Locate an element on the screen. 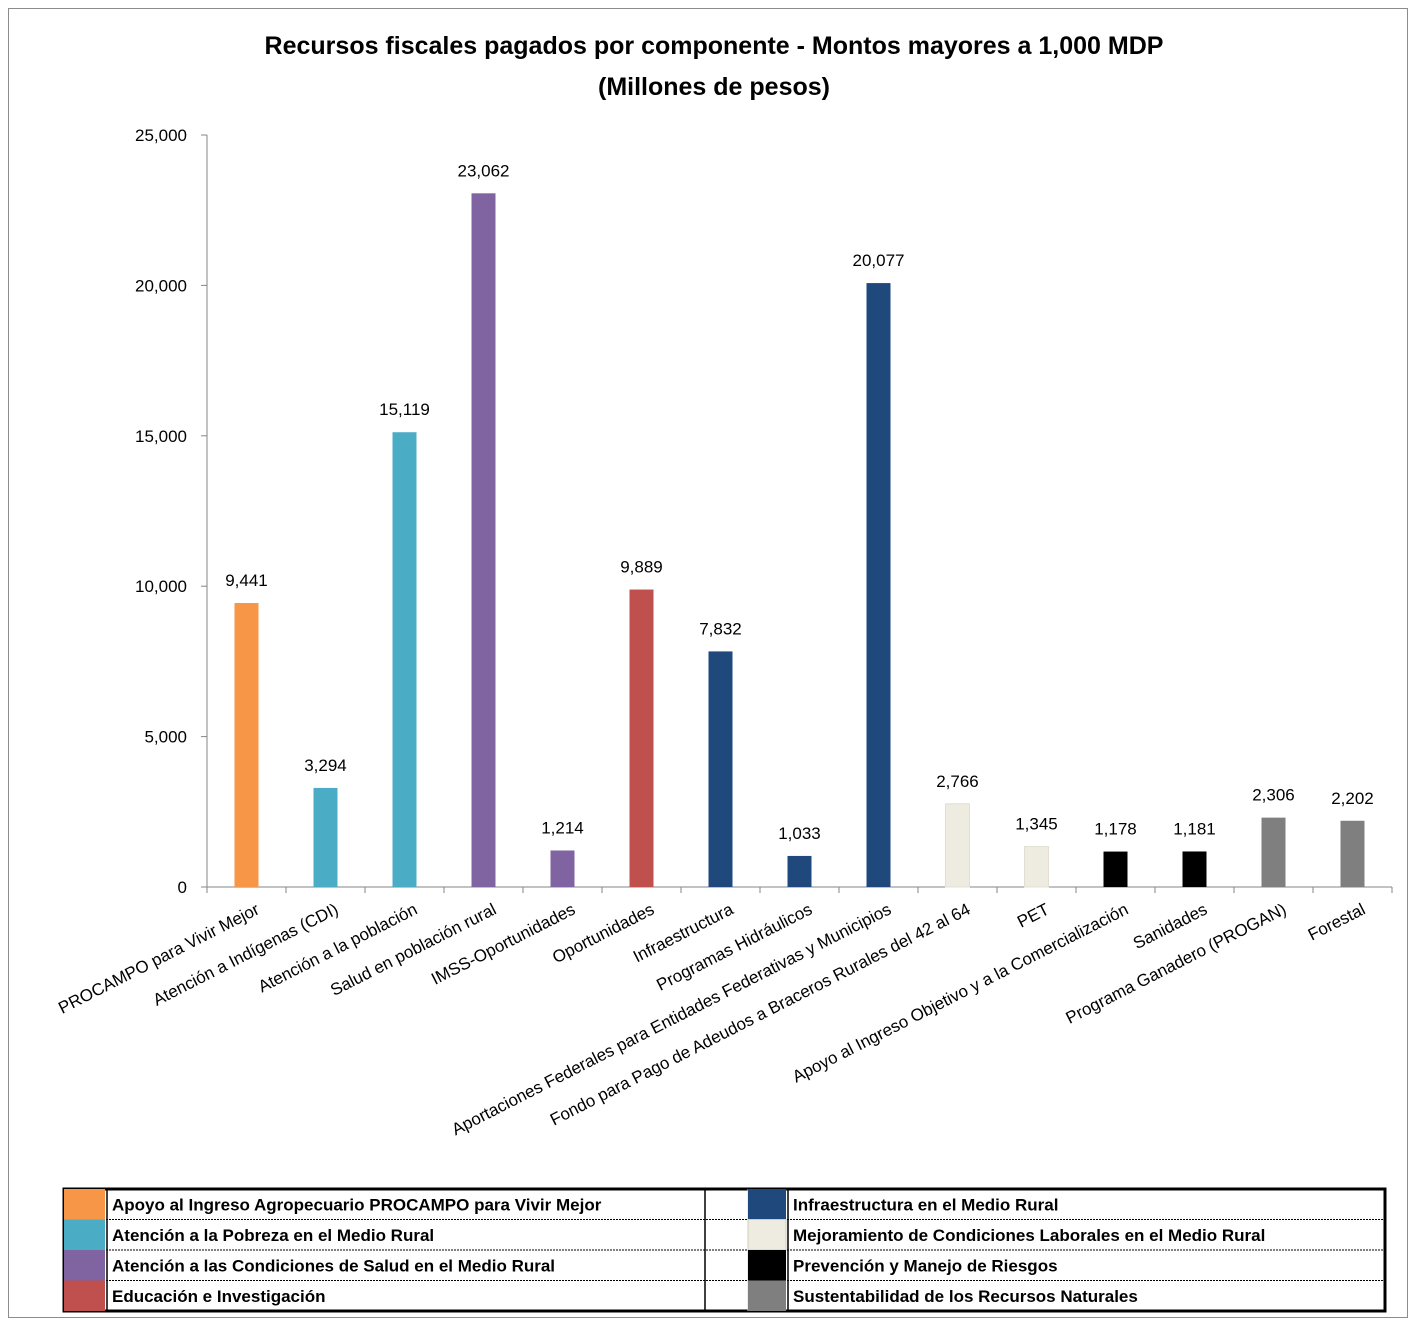 The image size is (1418, 1326). data-label: 7,832 is located at coordinates (720, 628).